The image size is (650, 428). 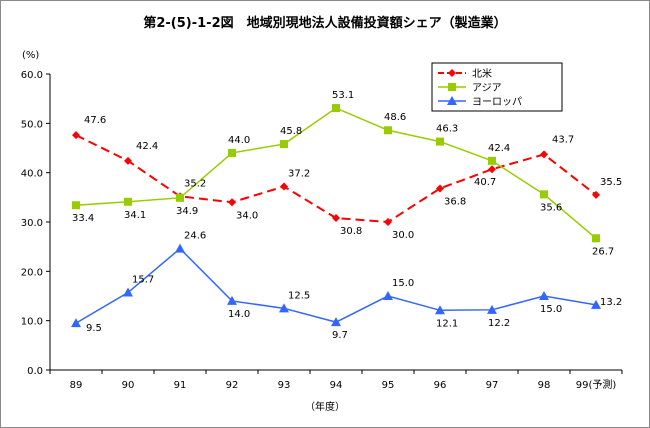 I want to click on data-label-asia: 53.1, so click(x=343, y=95).